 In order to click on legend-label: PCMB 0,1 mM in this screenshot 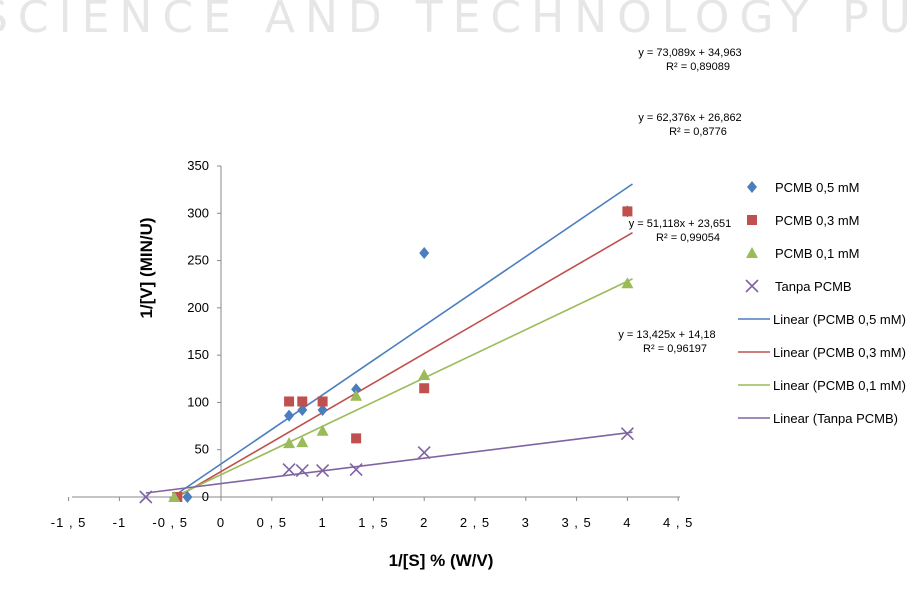, I will do `click(817, 253)`.